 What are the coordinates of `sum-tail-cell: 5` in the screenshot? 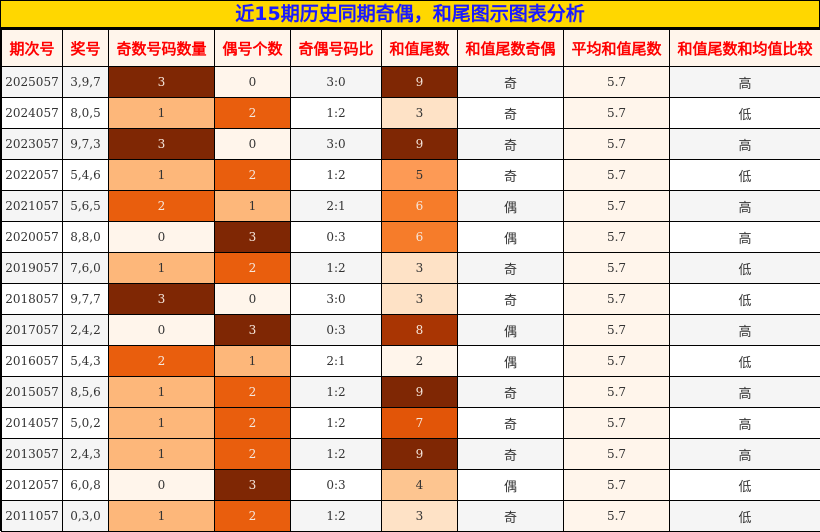 It's located at (420, 175).